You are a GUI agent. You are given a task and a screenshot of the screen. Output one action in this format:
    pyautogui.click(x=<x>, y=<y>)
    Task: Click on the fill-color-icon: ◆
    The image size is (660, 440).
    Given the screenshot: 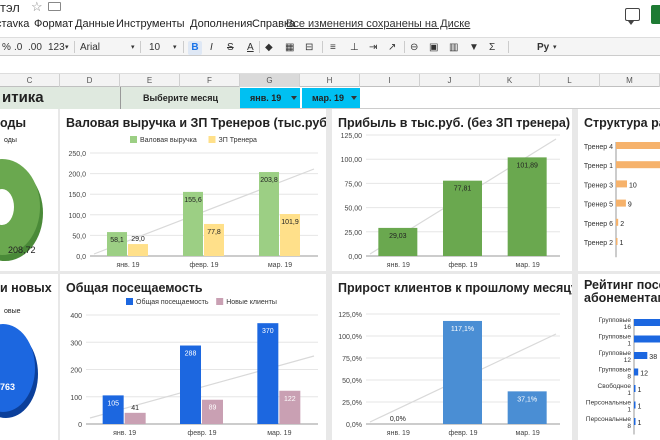 What is the action you would take?
    pyautogui.click(x=269, y=47)
    